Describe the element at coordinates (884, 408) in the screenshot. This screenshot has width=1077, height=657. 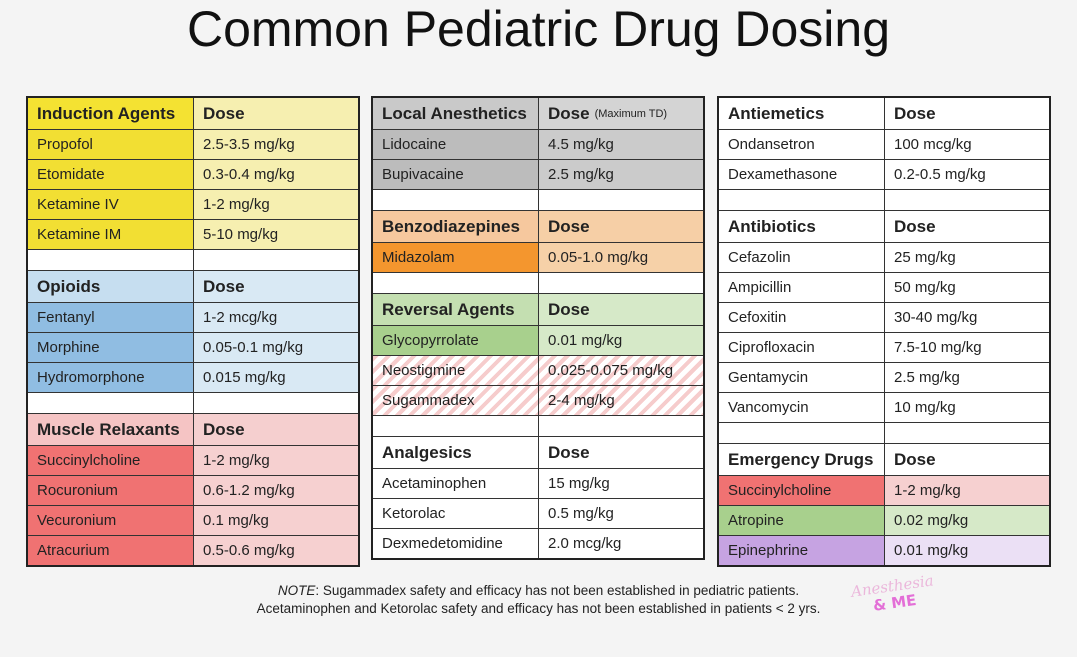
I see `drug-row: Vancomycin 10 mg/kg` at that location.